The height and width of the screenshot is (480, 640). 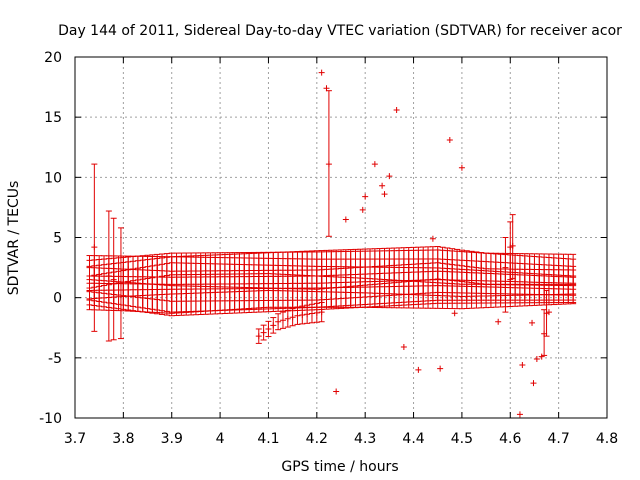 What do you see at coordinates (123, 439) in the screenshot?
I see `x-tick-label: 3.8` at bounding box center [123, 439].